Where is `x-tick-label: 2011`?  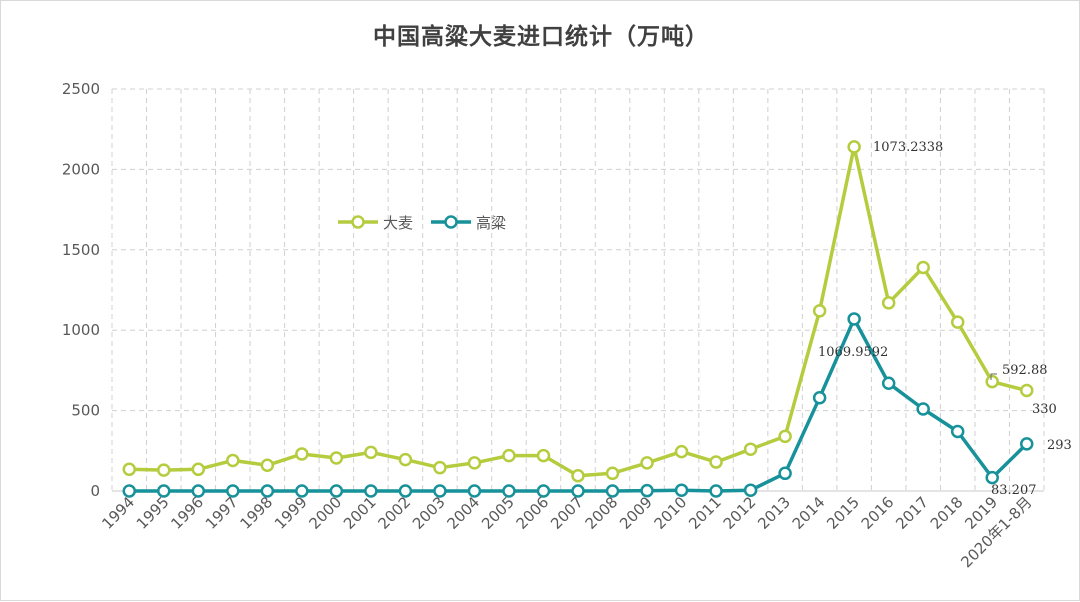 x-tick-label: 2011 is located at coordinates (705, 513).